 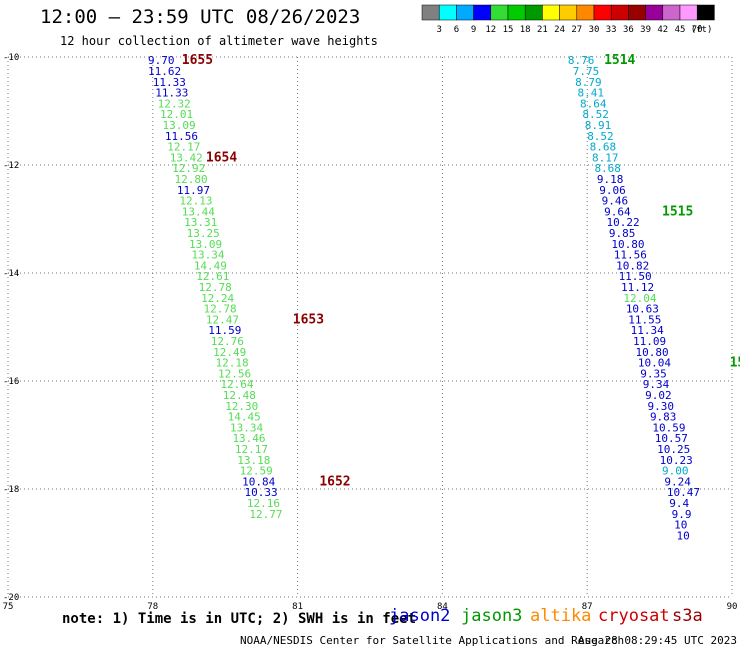 I want to click on wave-height-label: 9.64, so click(x=617, y=211).